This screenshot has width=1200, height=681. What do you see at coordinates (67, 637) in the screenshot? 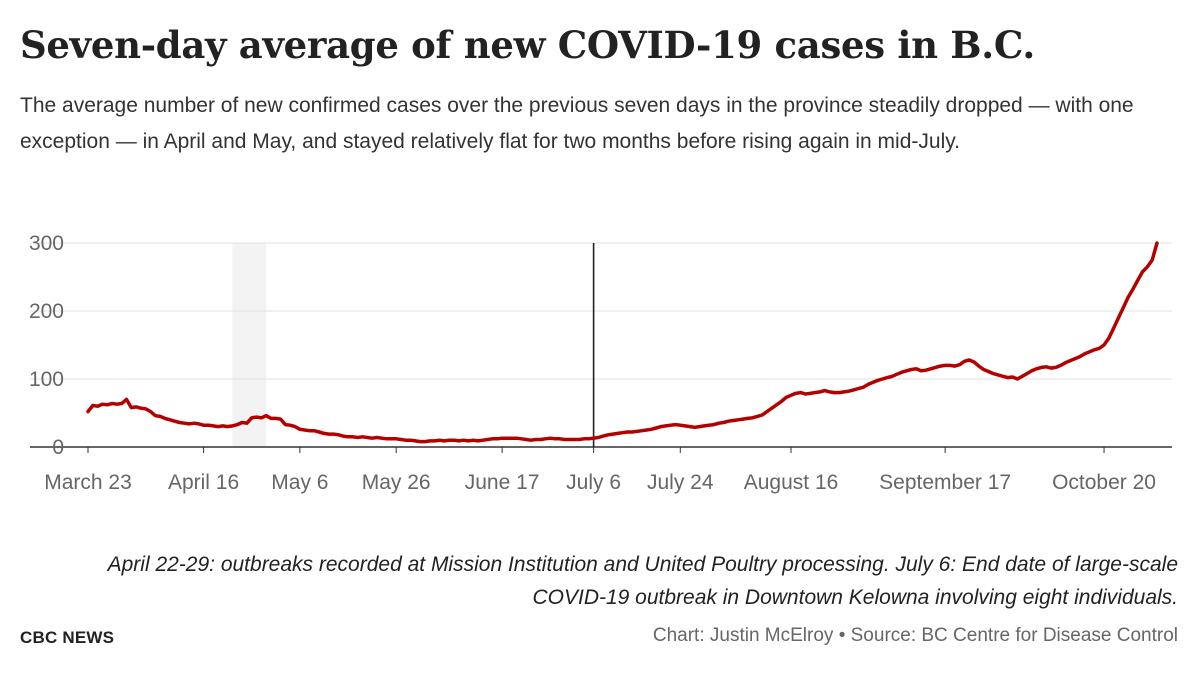
I see `brand-logo-text: CBC NEWS` at bounding box center [67, 637].